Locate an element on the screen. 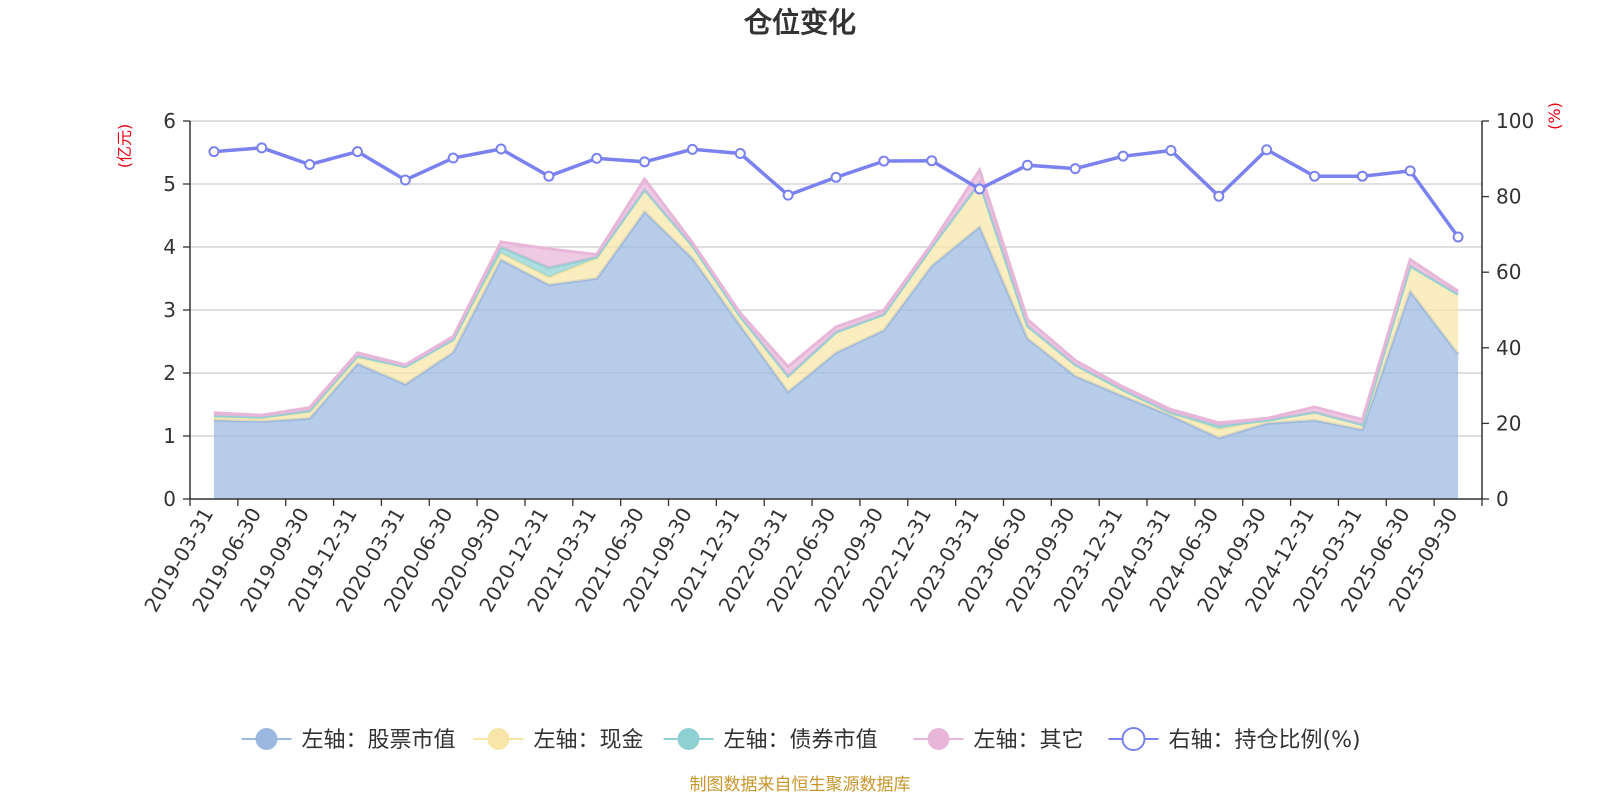 This screenshot has height=800, width=1600. legend: 左轴：股票市值 左轴：现金 左轴：债券市值 左轴：其它 右轴：持仓比例(%) is located at coordinates (801, 740).